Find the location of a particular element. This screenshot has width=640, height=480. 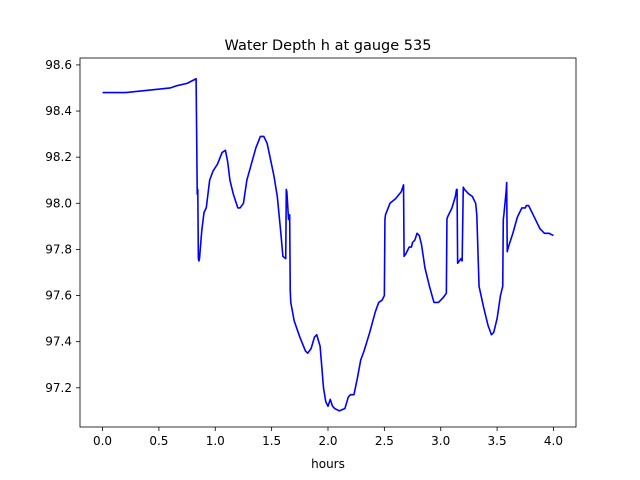

y-tick-label: 97.6 is located at coordinates (58, 296).